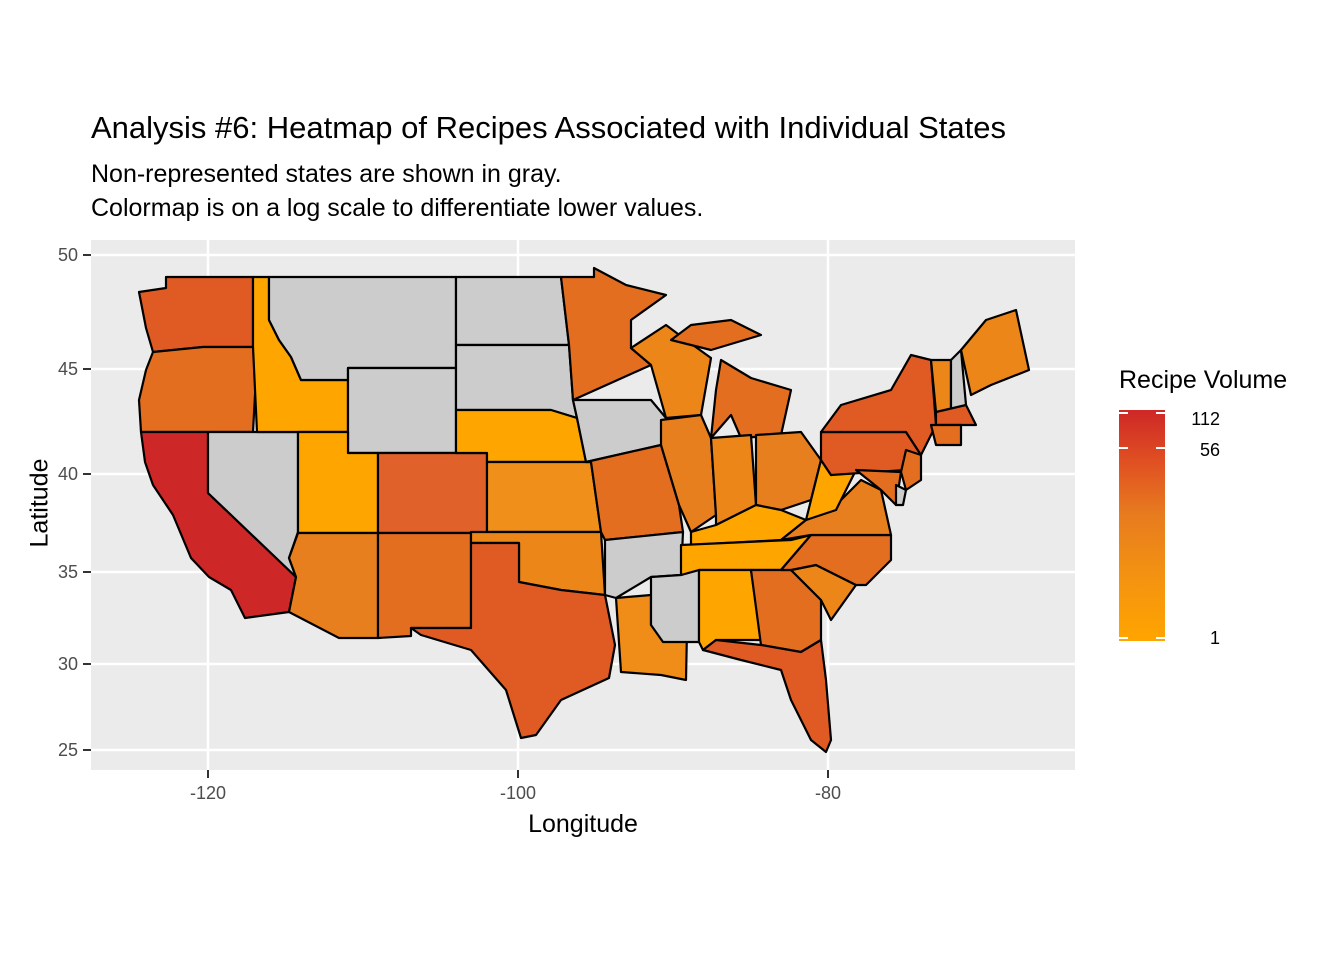 Image resolution: width=1344 pixels, height=960 pixels. I want to click on x-tick-label: -120, so click(208, 793).